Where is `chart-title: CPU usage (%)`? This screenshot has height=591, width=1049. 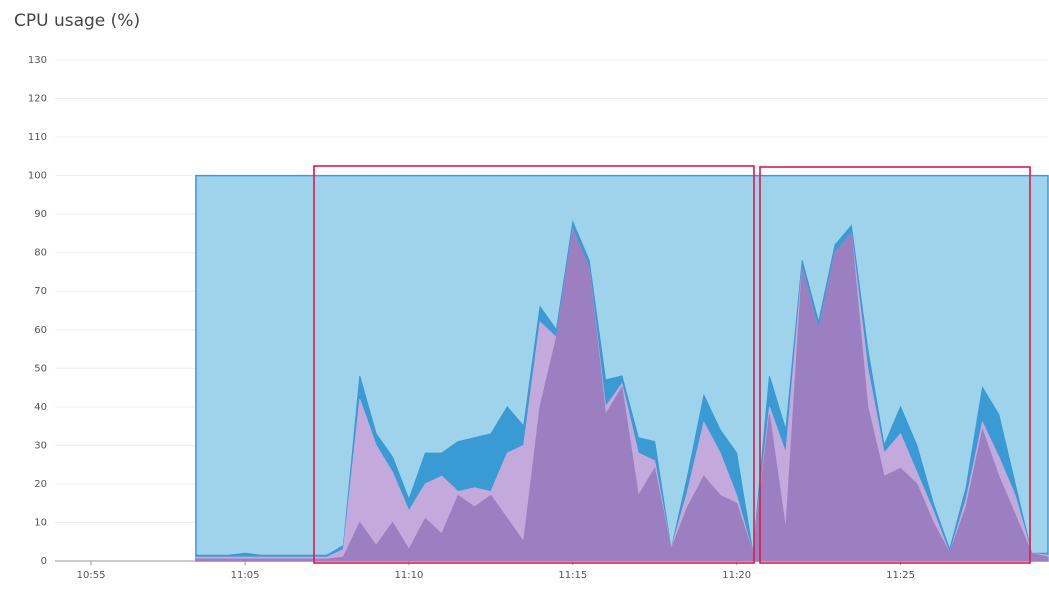
chart-title: CPU usage (%) is located at coordinates (77, 21).